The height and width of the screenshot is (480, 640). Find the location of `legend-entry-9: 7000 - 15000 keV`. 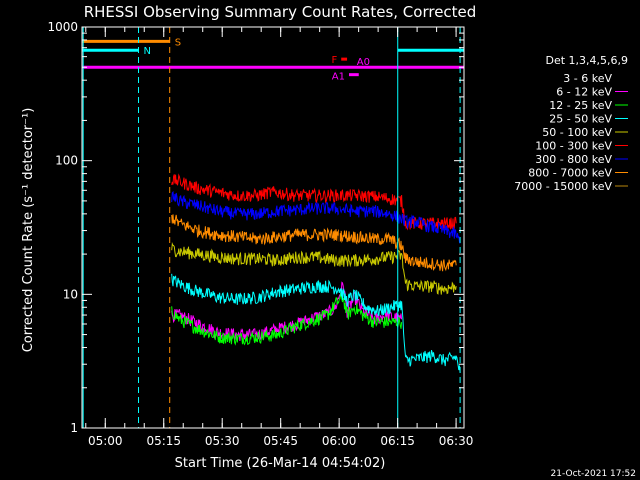

legend-entry-9: 7000 - 15000 keV is located at coordinates (563, 186).